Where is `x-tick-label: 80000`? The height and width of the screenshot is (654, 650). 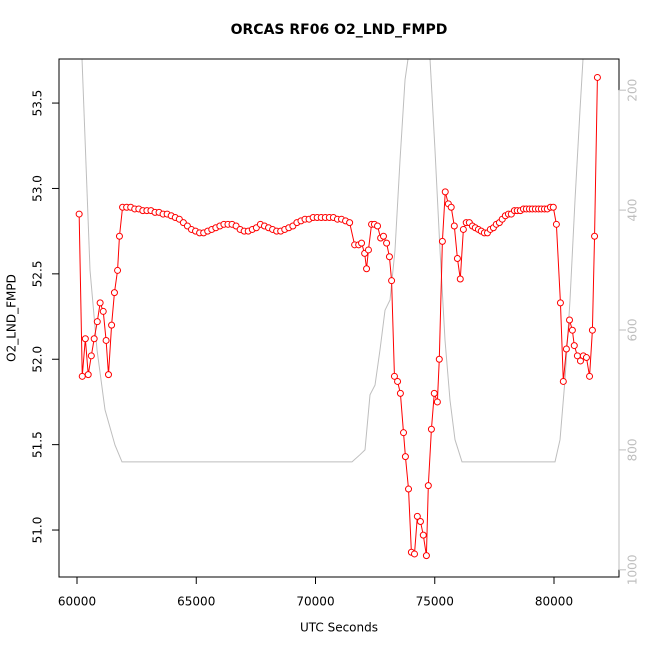
x-tick-label: 80000 is located at coordinates (554, 602).